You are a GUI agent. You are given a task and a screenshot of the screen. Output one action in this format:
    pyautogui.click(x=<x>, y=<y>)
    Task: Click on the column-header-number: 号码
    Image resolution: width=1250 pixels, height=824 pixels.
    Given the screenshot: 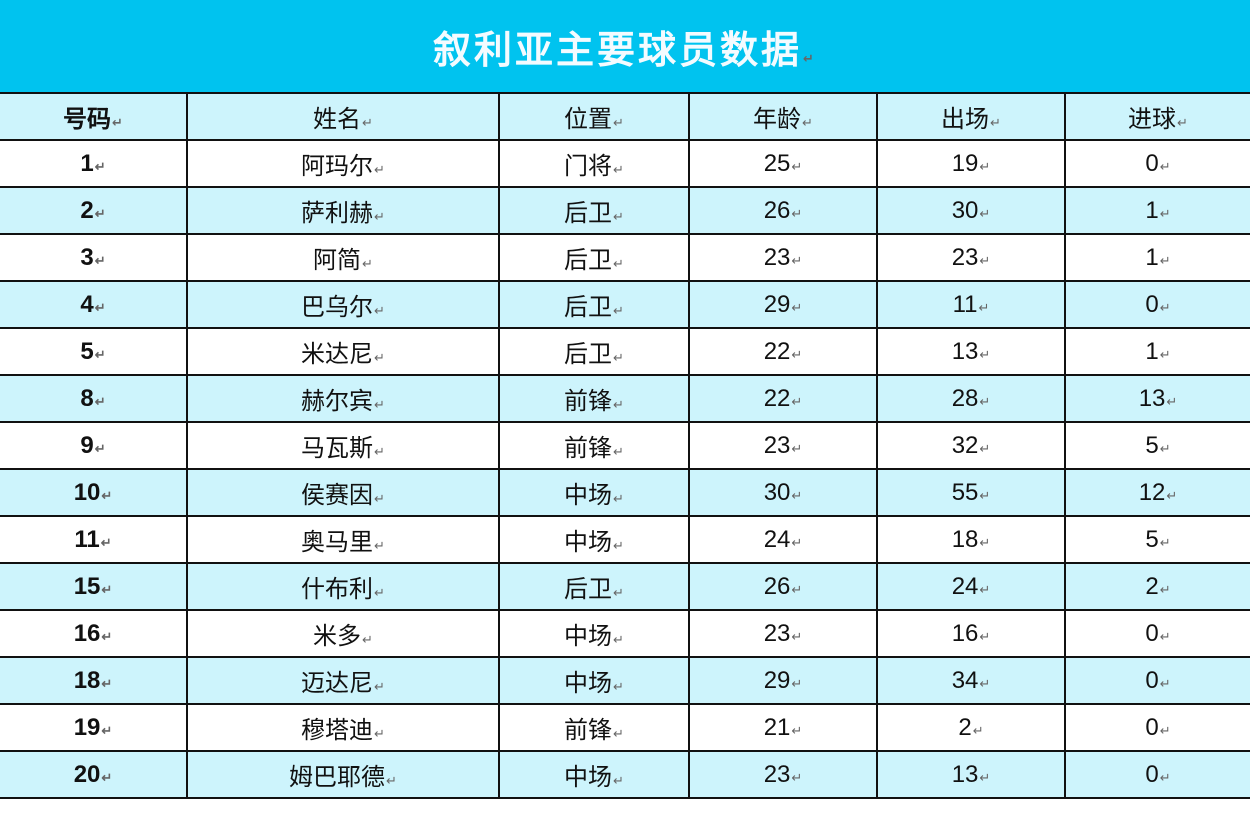 What is the action you would take?
    pyautogui.click(x=94, y=116)
    